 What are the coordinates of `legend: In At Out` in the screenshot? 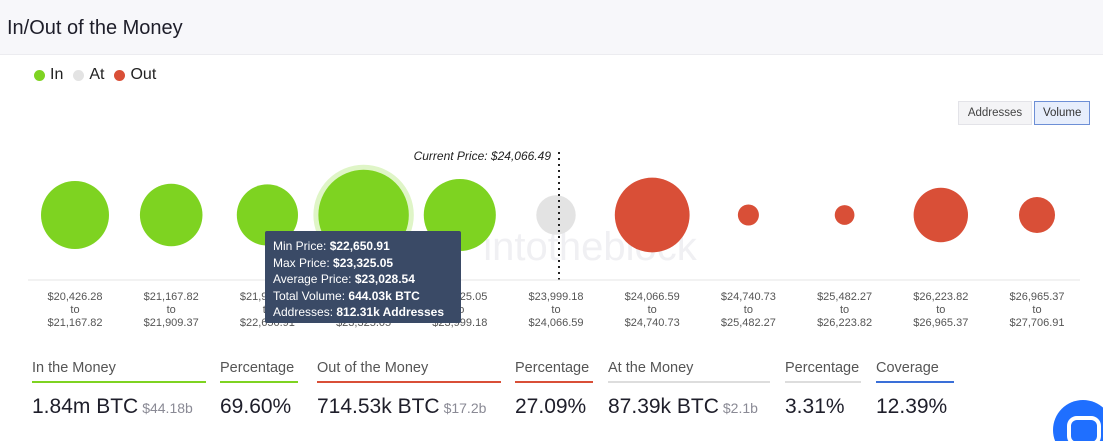 It's located at (95, 75).